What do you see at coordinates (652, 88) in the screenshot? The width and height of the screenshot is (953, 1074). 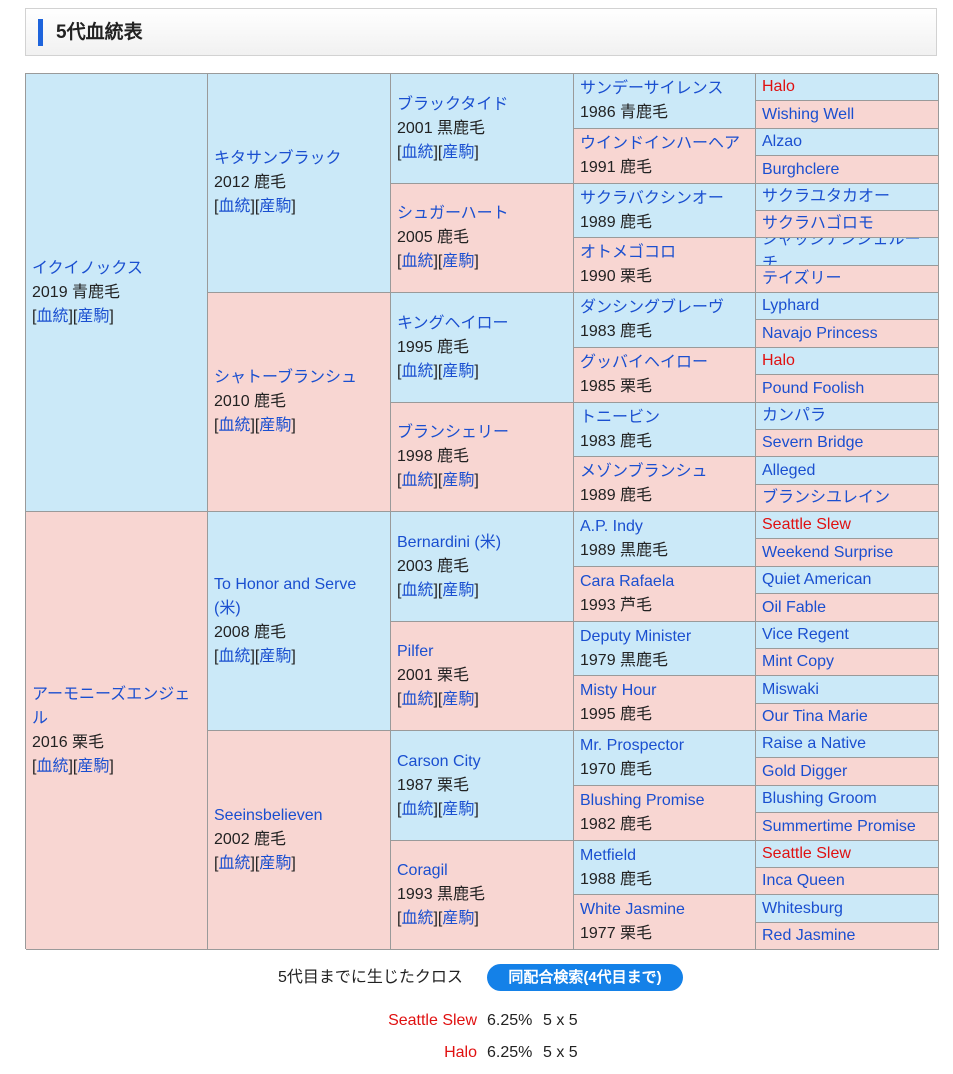 I see `horse-name-link: サンデーサイレンス` at bounding box center [652, 88].